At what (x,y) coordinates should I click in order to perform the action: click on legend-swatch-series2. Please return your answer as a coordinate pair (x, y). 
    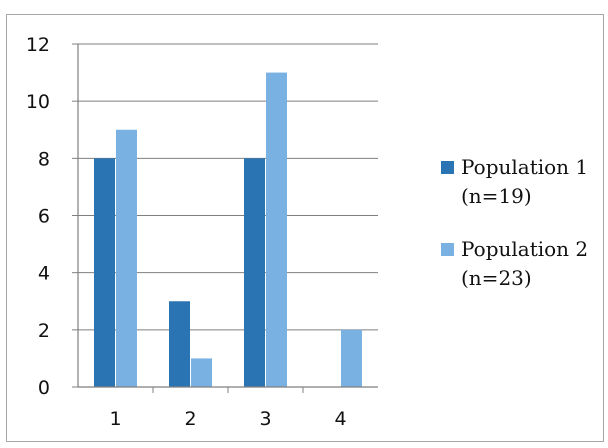
    Looking at the image, I should click on (447, 249).